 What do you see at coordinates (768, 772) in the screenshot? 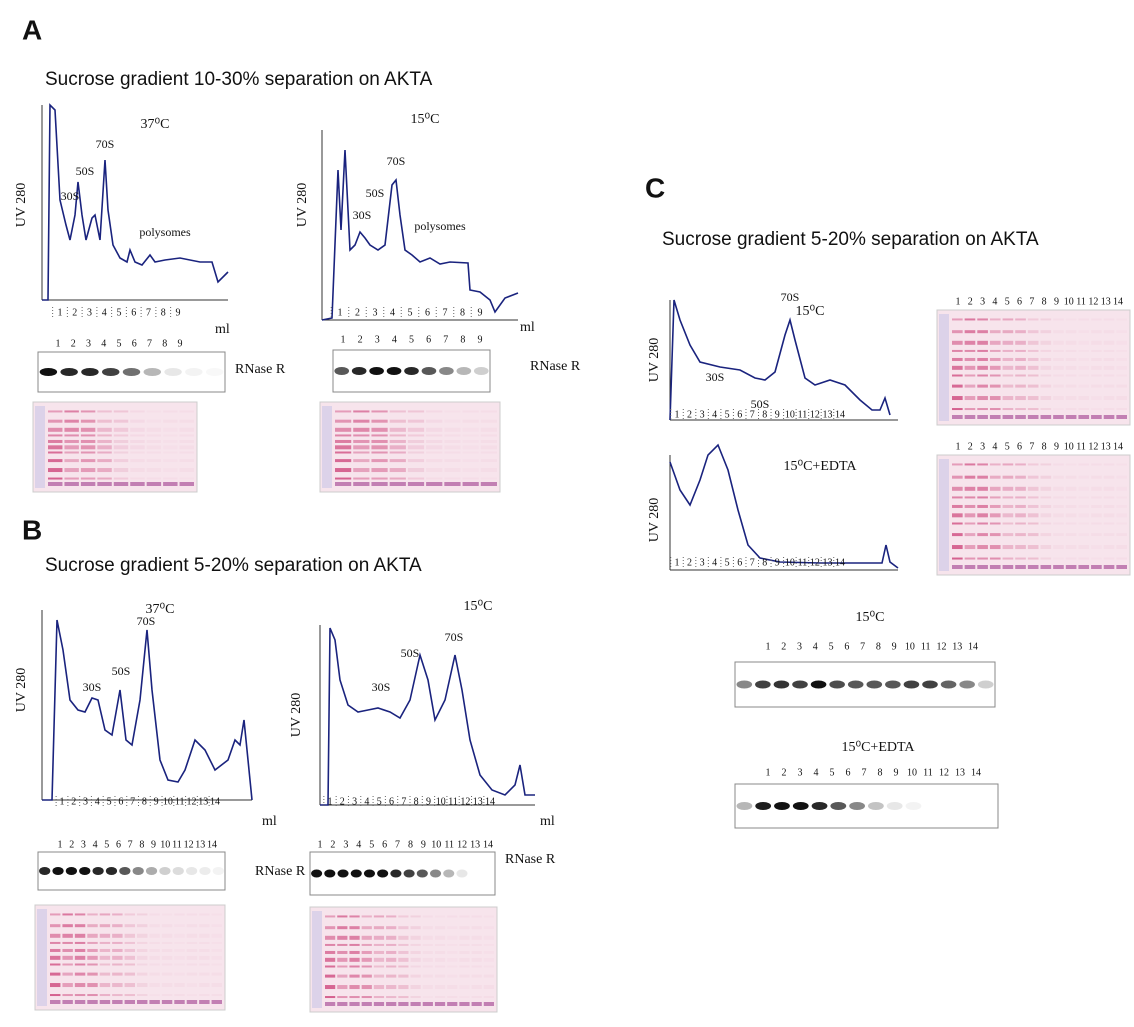
I see `lane-label: 1` at bounding box center [768, 772].